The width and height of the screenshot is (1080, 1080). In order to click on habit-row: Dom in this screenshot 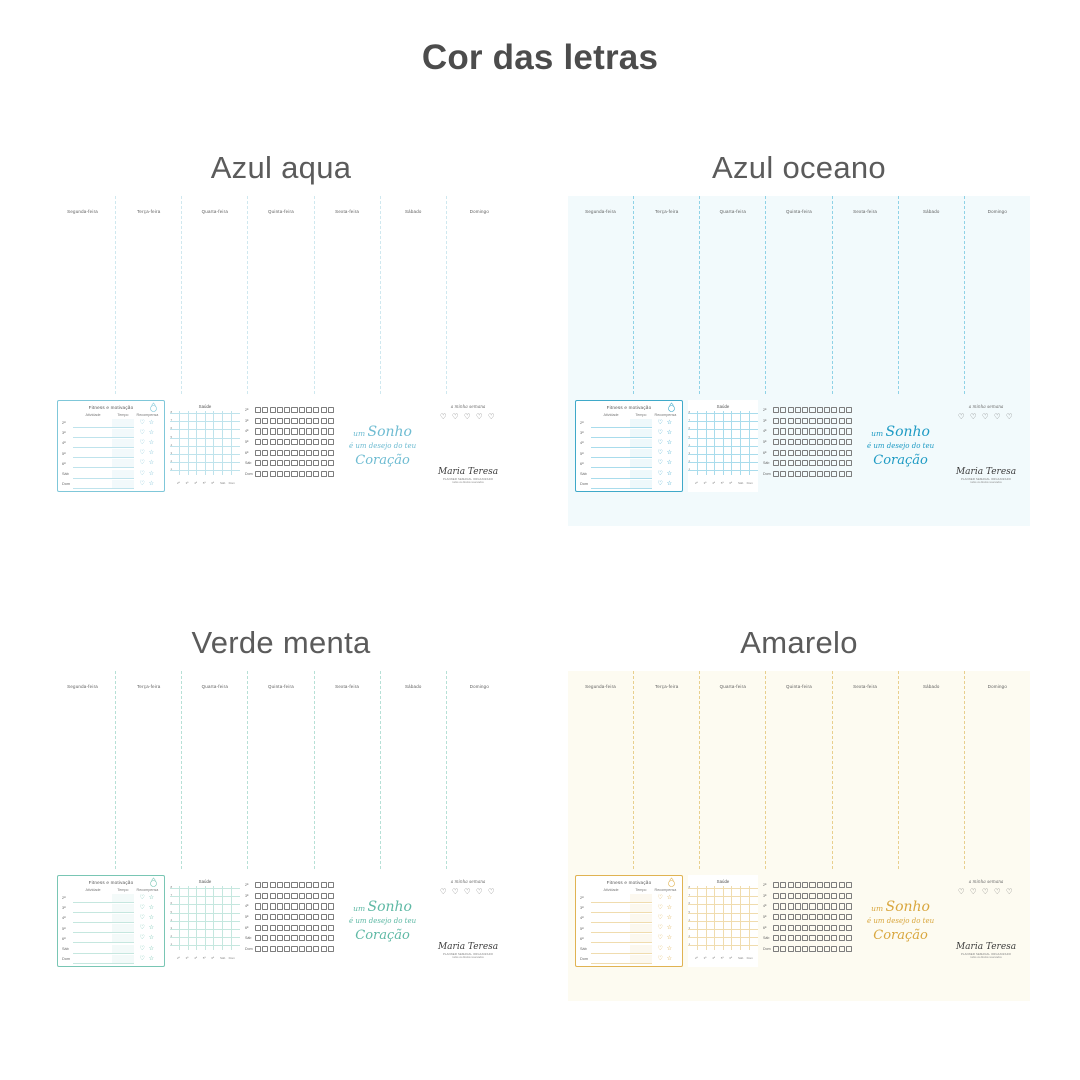, I will do `click(289, 949)`.